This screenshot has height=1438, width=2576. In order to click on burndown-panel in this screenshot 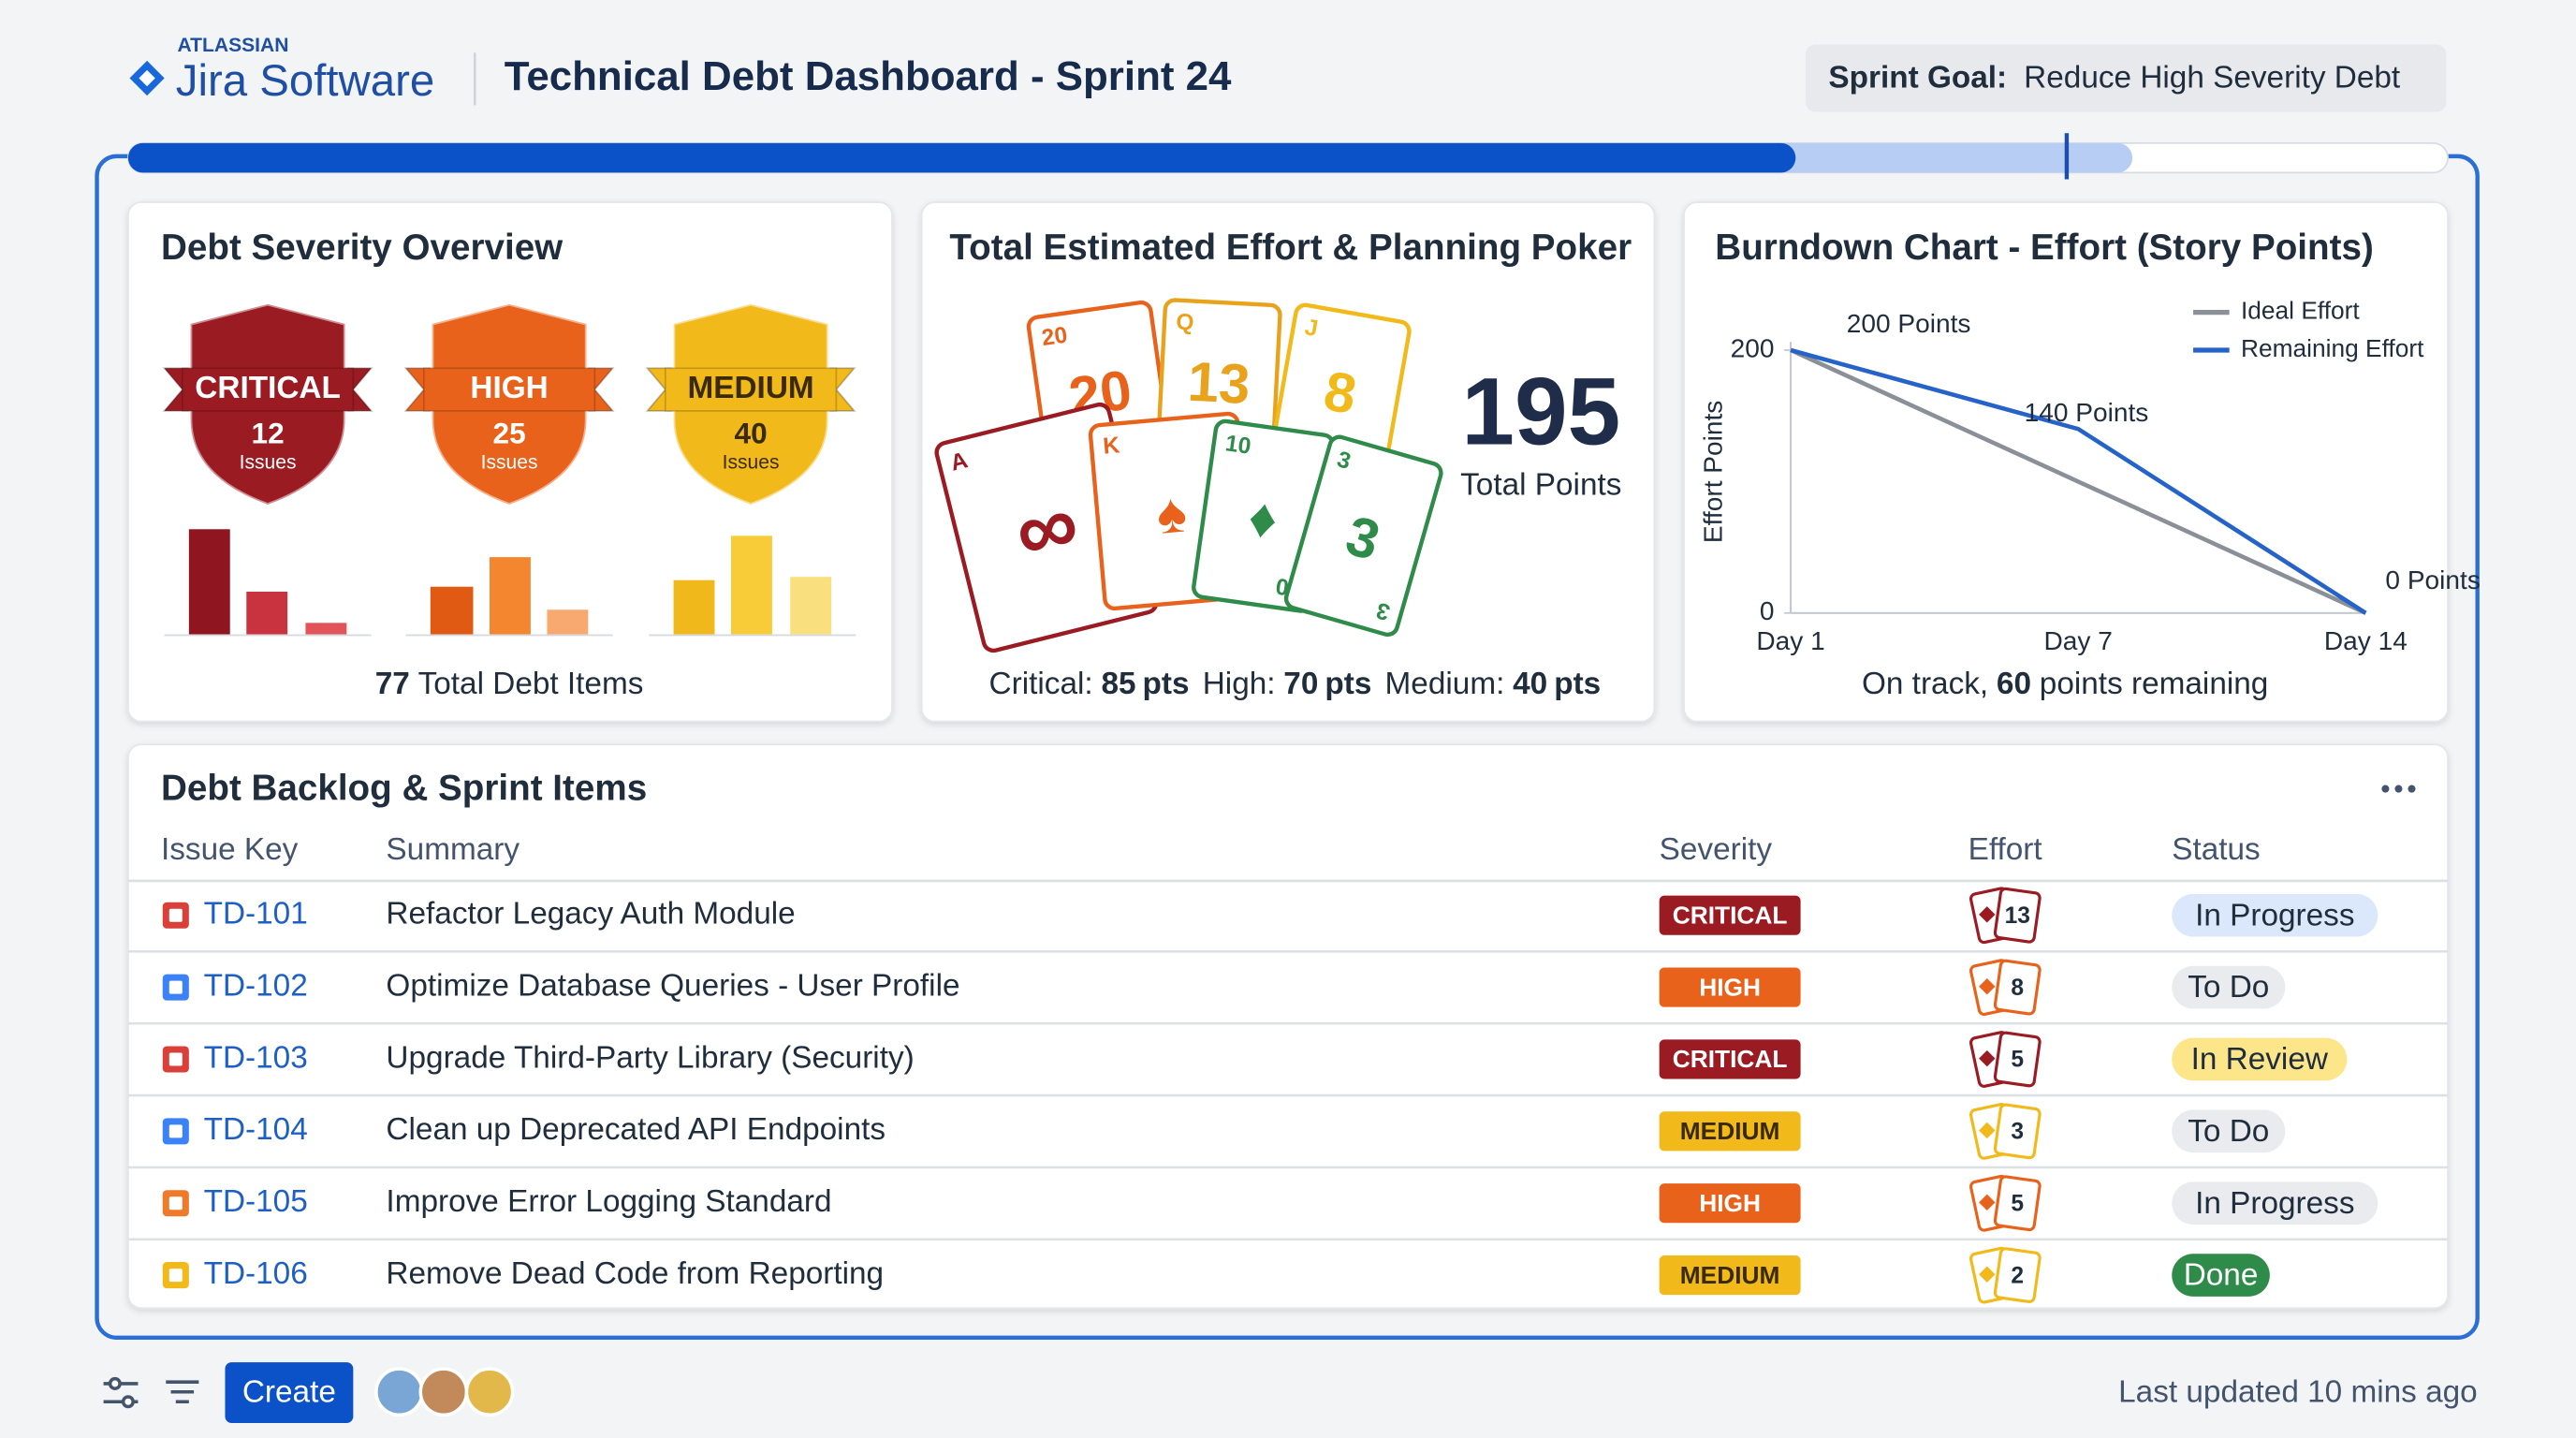, I will do `click(2066, 462)`.